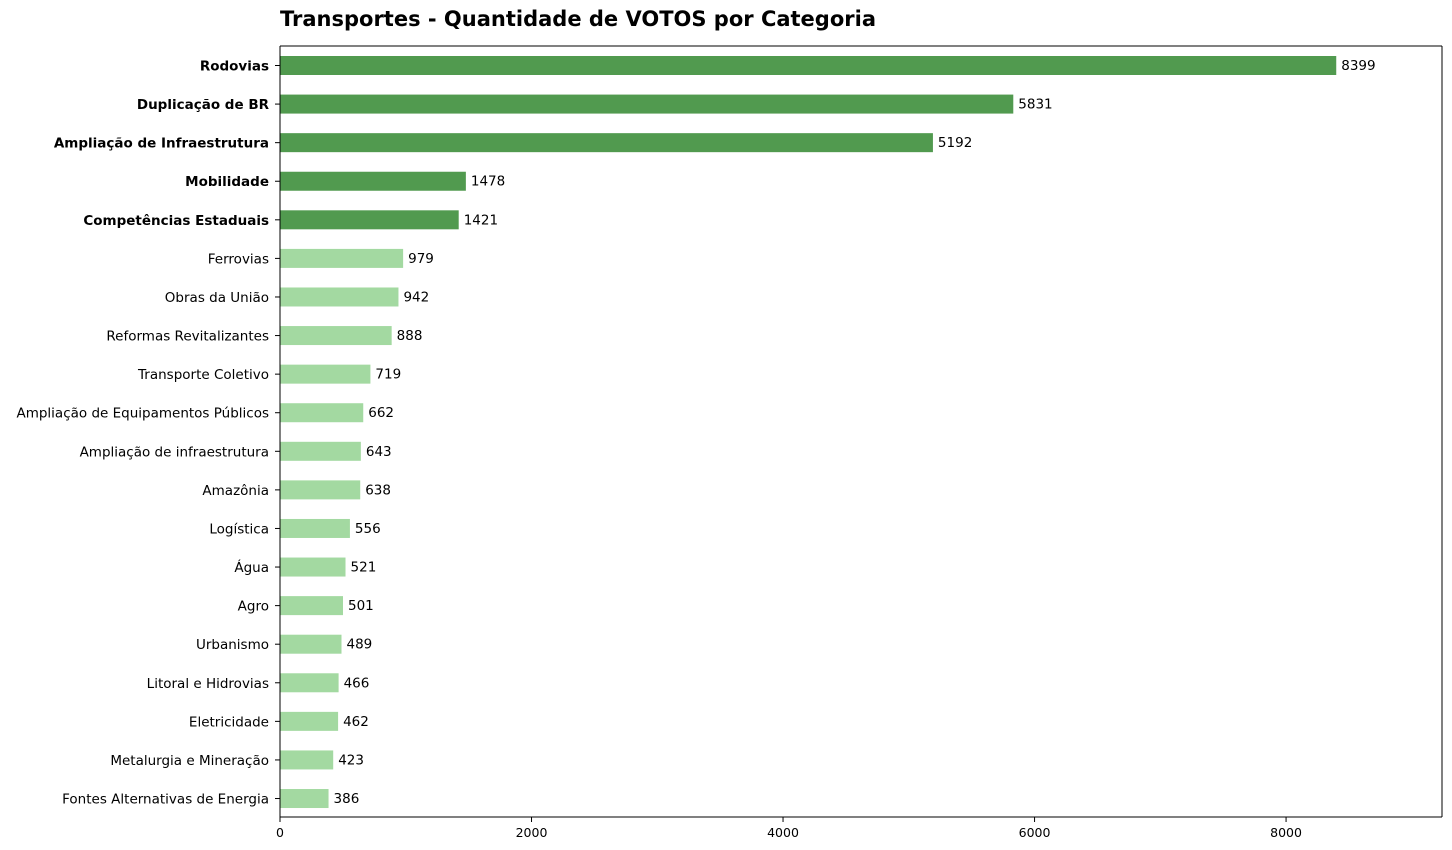 This screenshot has height=850, width=1452. I want to click on data-label: 662, so click(381, 413).